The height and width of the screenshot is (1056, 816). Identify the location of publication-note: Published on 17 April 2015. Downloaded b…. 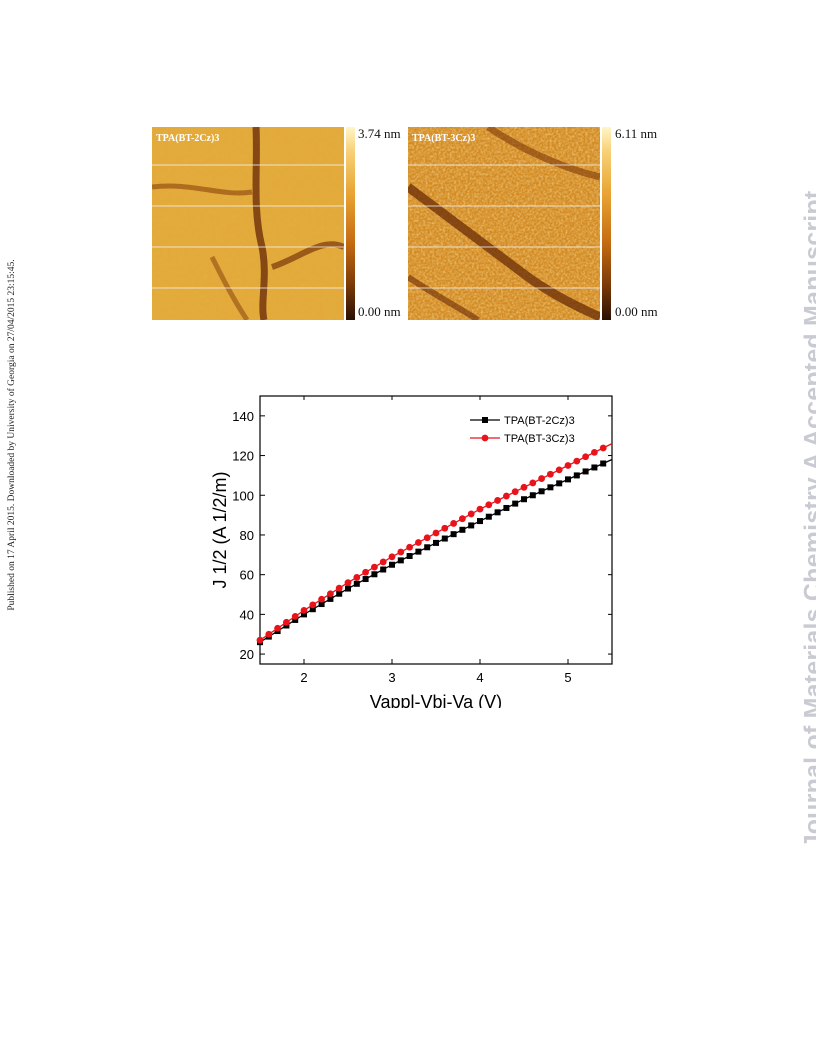
(15, 528).